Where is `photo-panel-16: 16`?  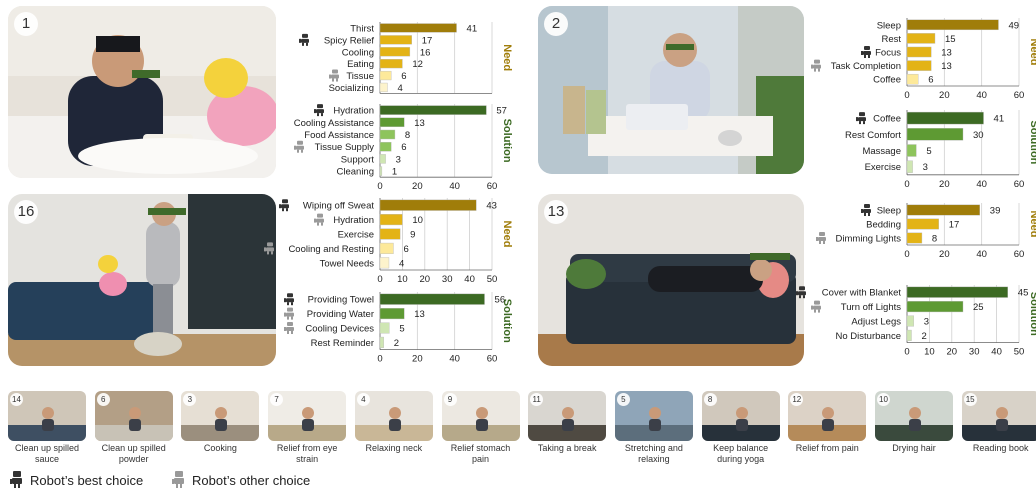 photo-panel-16: 16 is located at coordinates (142, 280).